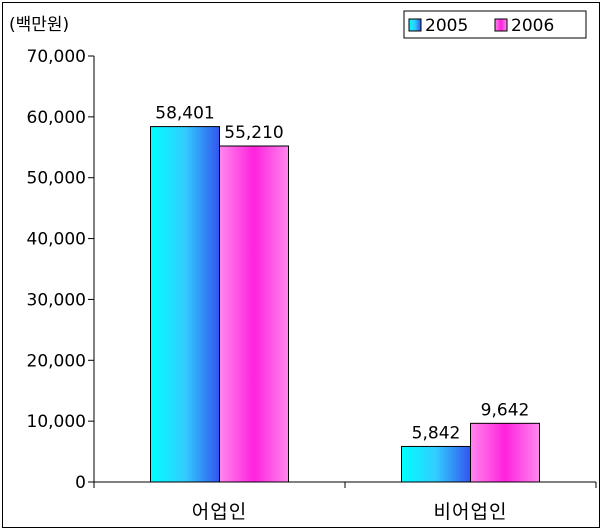 Image resolution: width=604 pixels, height=531 pixels. What do you see at coordinates (39, 25) in the screenshot?
I see `y-axis-unit-label: (백만원)` at bounding box center [39, 25].